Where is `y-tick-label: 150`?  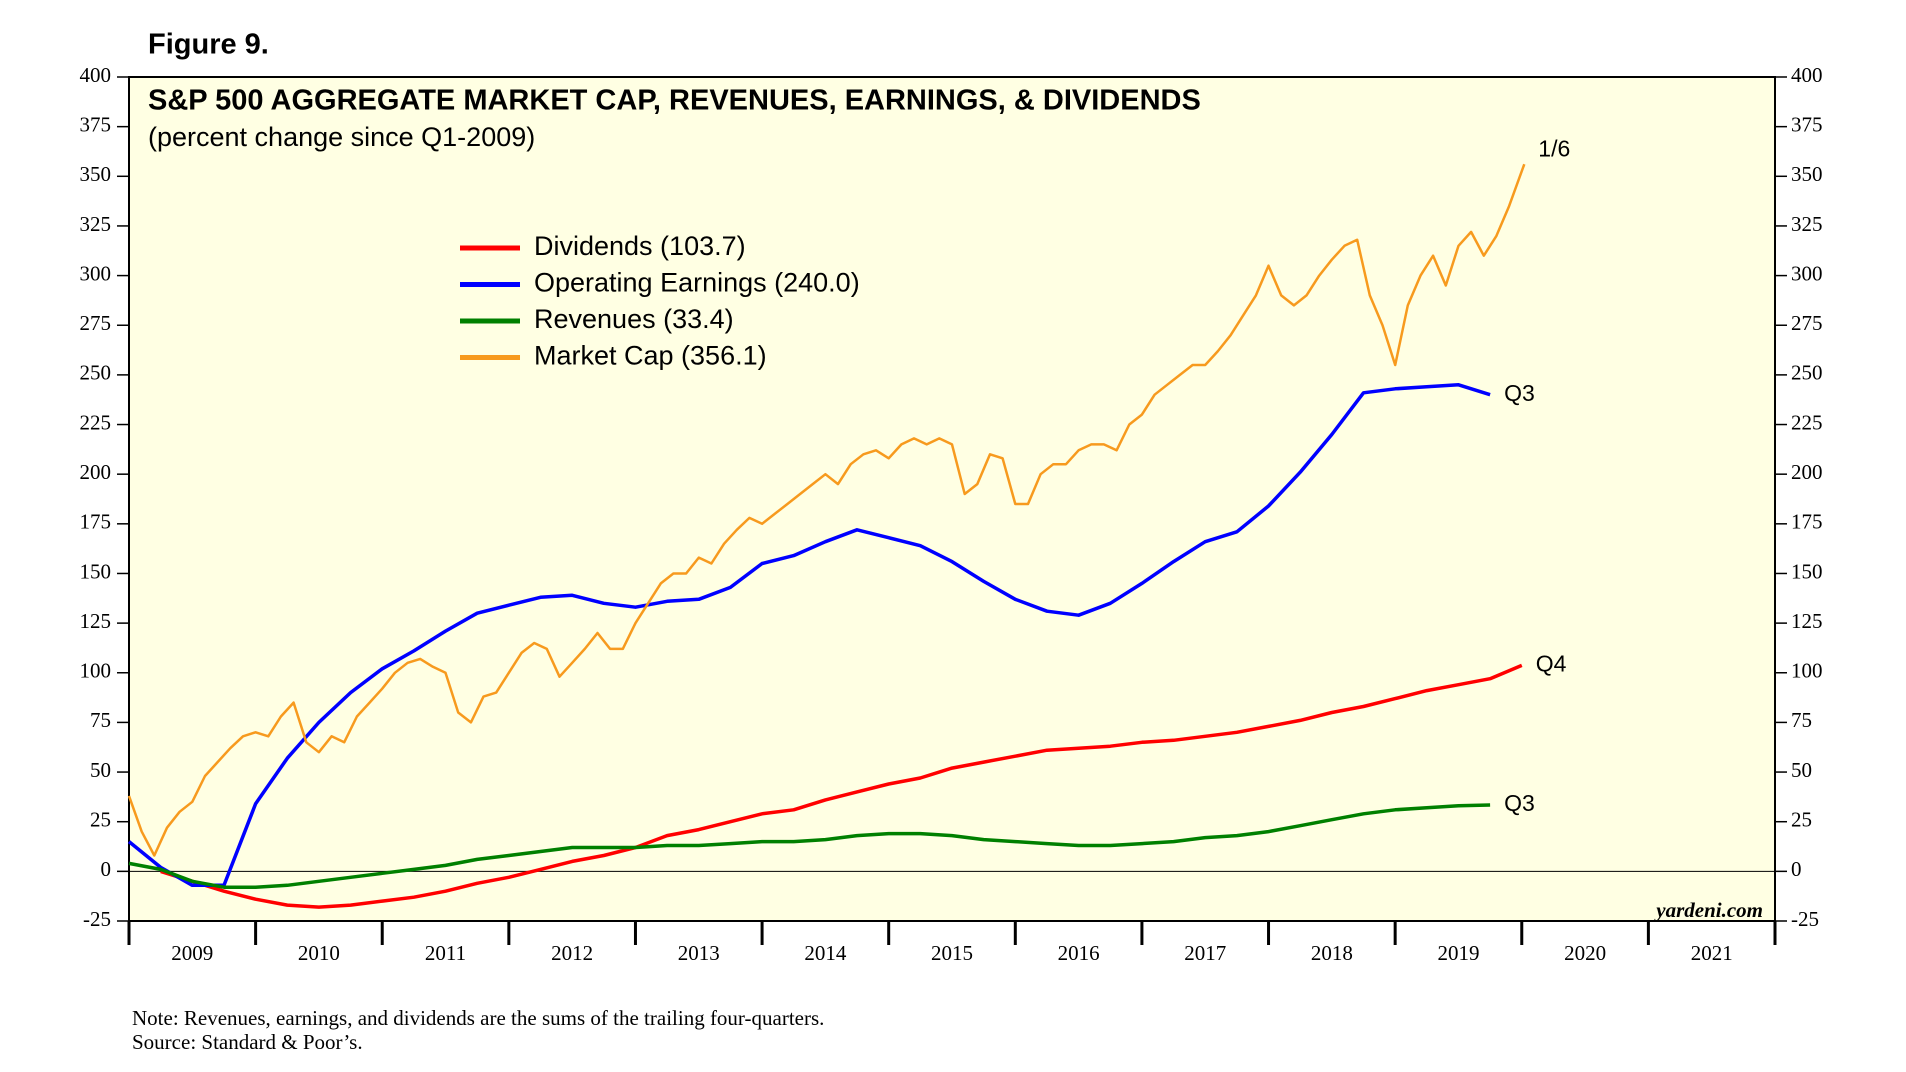
y-tick-label: 150 is located at coordinates (96, 571).